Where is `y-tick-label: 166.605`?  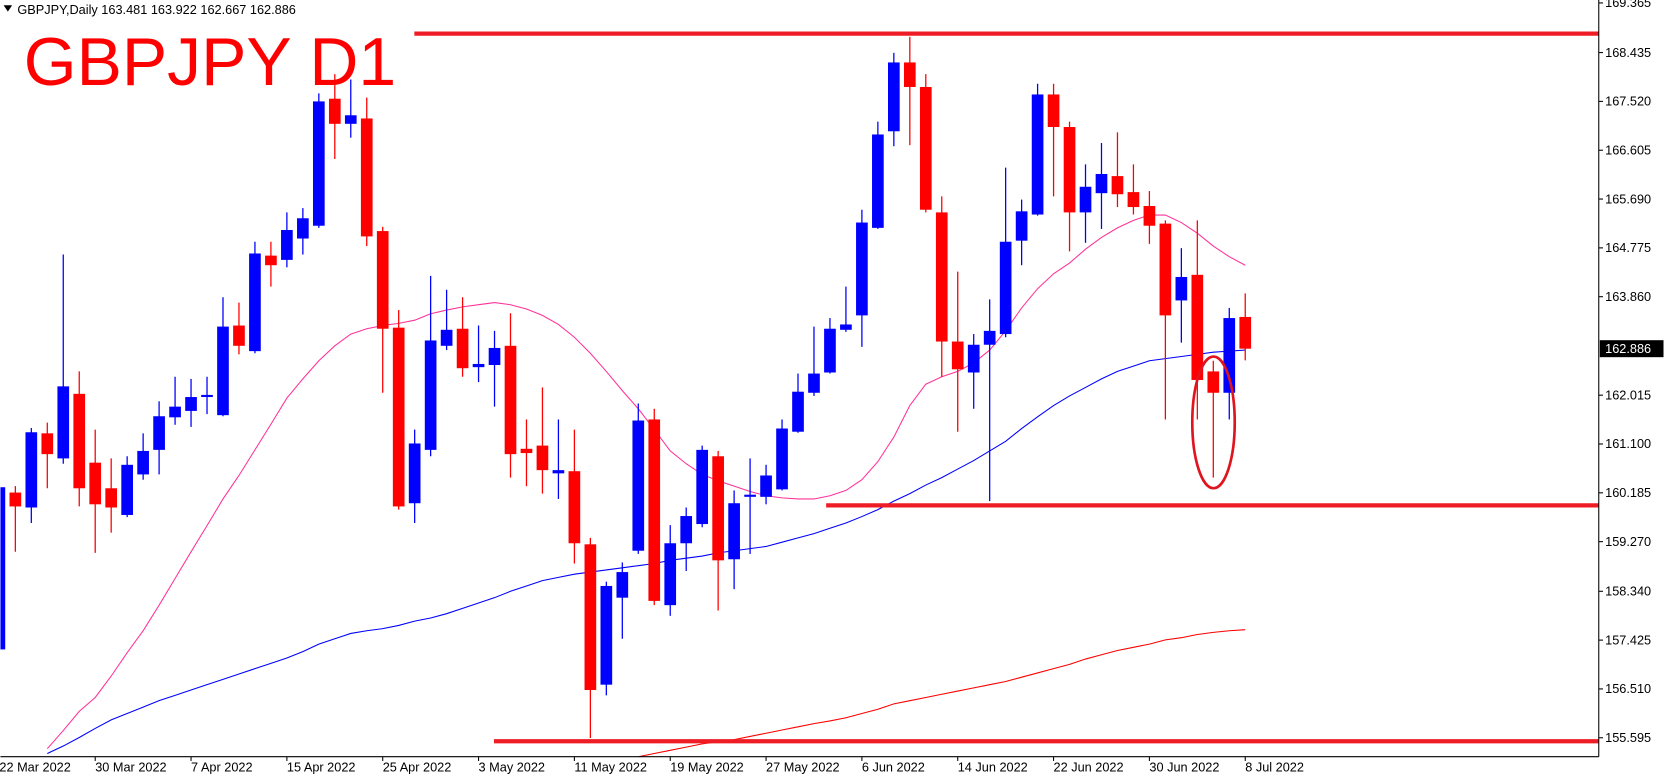 y-tick-label: 166.605 is located at coordinates (1628, 149).